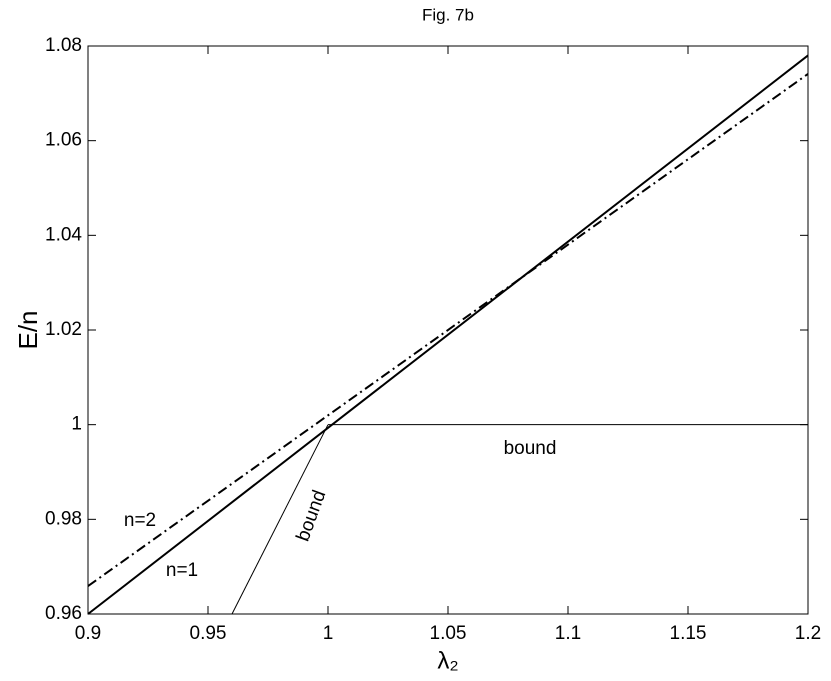  What do you see at coordinates (63, 45) in the screenshot?
I see `y-tick-label: 1.08` at bounding box center [63, 45].